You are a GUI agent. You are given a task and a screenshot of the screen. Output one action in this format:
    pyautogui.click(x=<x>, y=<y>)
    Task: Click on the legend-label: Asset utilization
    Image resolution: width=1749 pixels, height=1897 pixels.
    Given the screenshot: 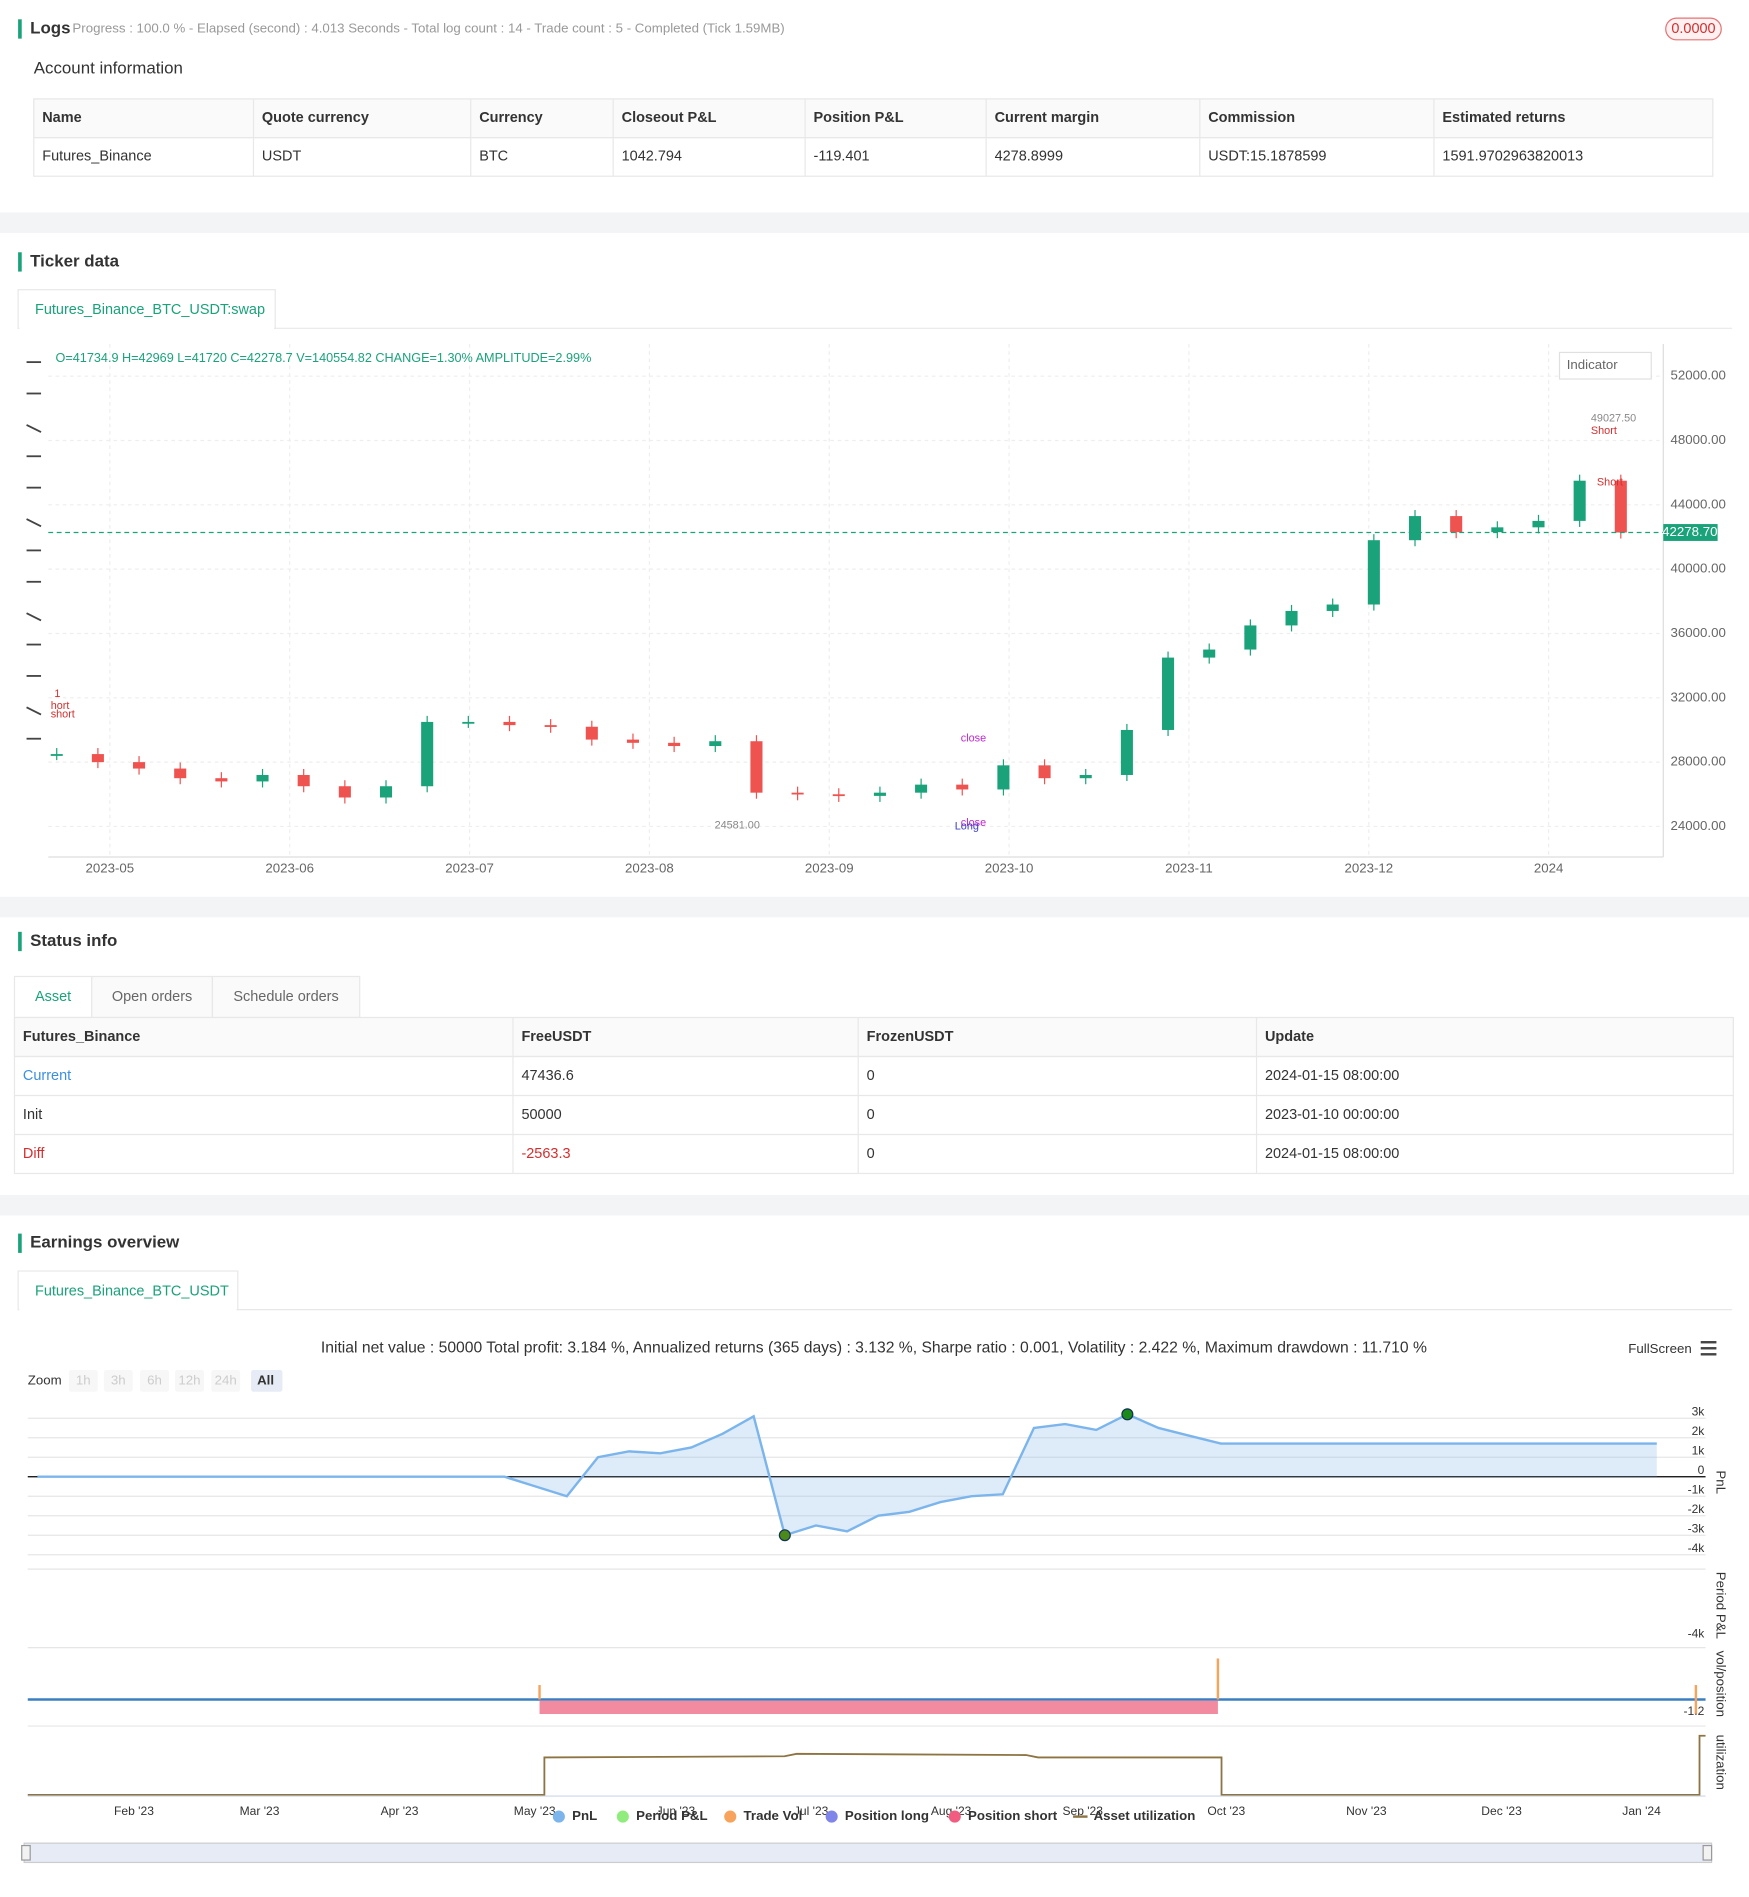 What is the action you would take?
    pyautogui.click(x=1145, y=1815)
    